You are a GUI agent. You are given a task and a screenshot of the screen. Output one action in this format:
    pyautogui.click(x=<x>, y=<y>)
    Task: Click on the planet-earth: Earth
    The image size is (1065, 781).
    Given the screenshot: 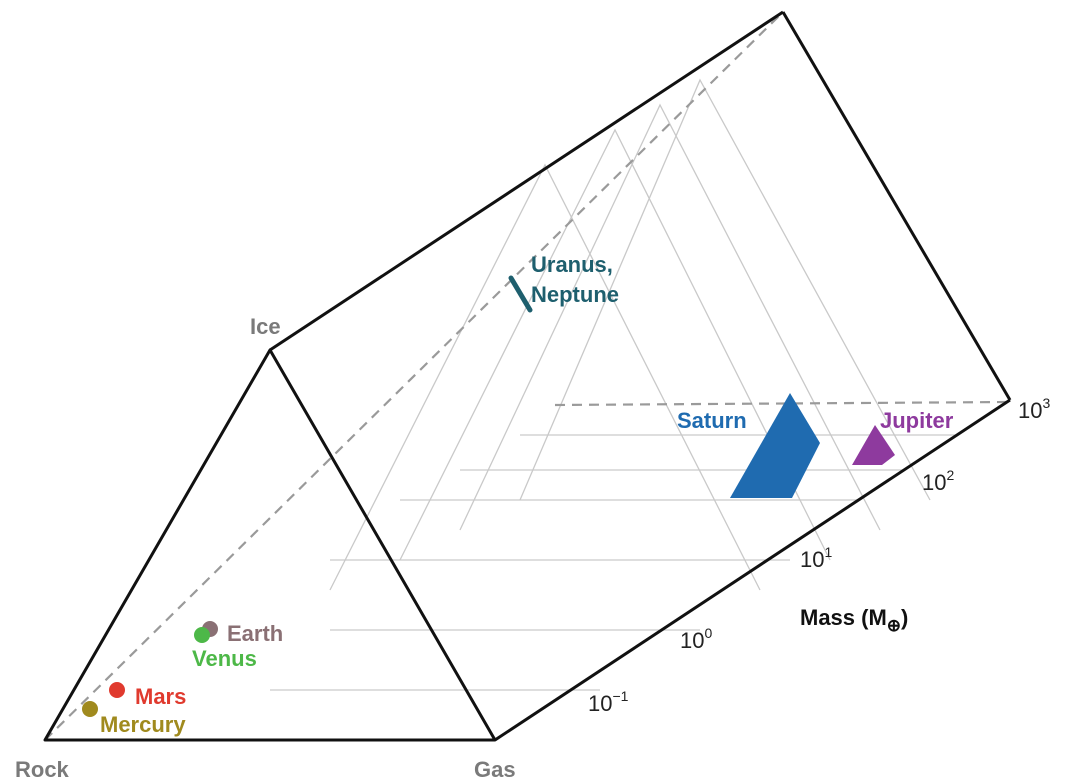 What is the action you would take?
    pyautogui.click(x=242, y=633)
    